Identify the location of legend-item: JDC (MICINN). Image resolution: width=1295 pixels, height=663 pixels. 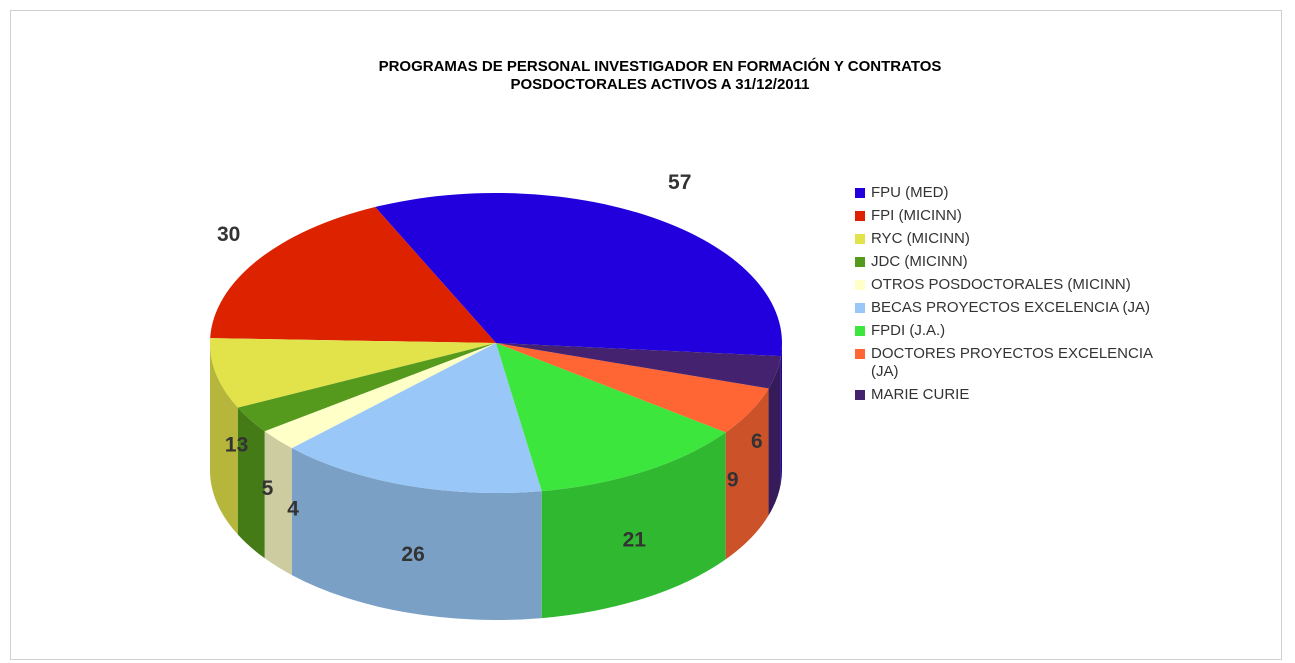
(1055, 262).